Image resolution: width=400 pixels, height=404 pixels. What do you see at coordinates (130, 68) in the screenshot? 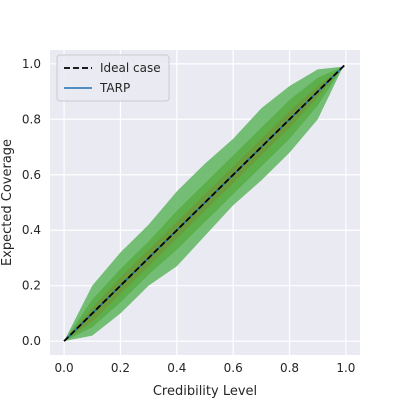
I see `legend-label-ideal: Ideal case` at bounding box center [130, 68].